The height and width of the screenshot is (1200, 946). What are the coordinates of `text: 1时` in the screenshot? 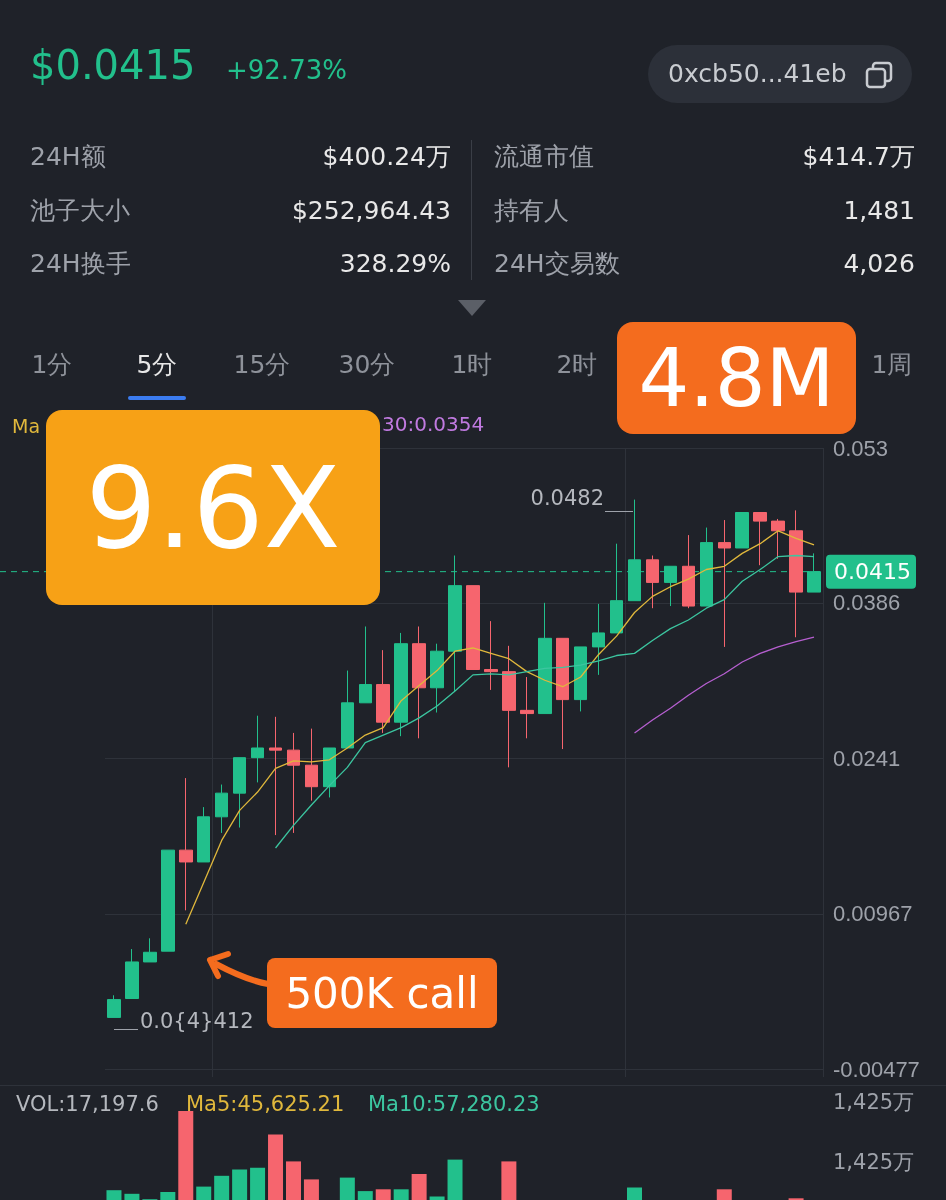 It's located at (472, 364).